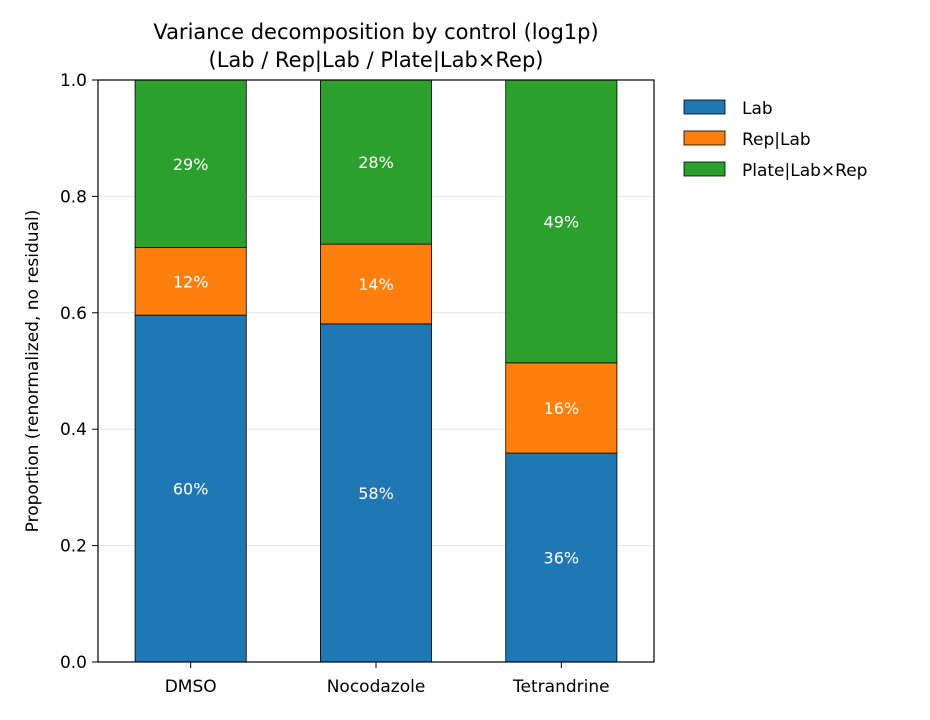 The height and width of the screenshot is (720, 930). Describe the element at coordinates (73, 430) in the screenshot. I see `y-tick-label-2: 0.4` at that location.